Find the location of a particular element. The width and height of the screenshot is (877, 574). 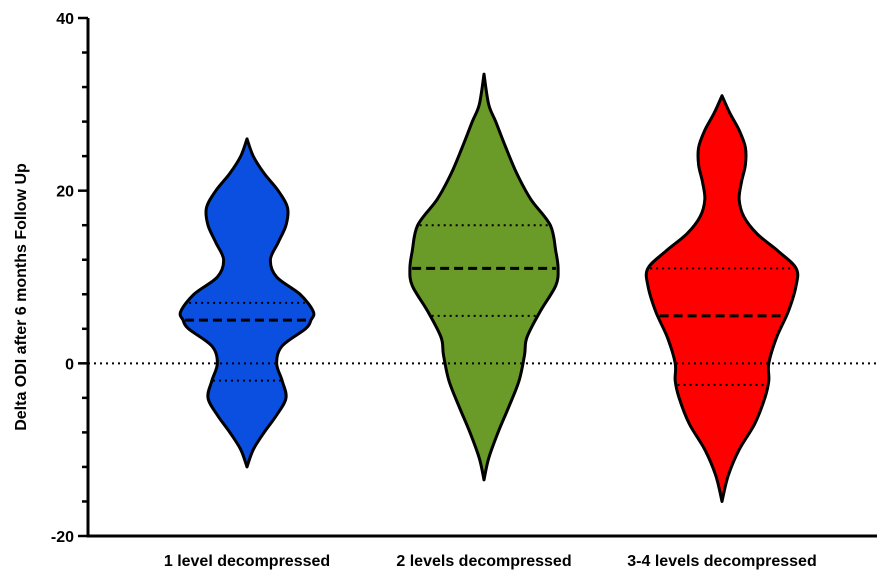

y-tick-label: 40 is located at coordinates (65, 19).